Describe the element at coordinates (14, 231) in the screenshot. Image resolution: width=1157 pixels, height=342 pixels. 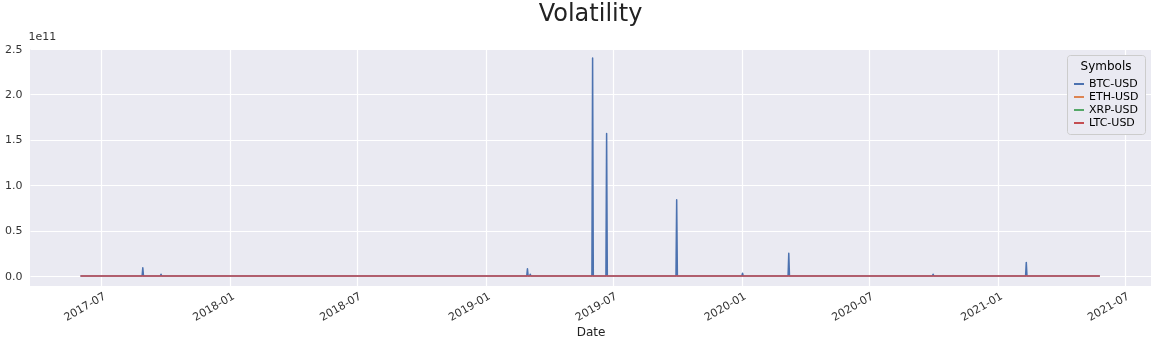
I see `y-tick-label: 0.5` at that location.